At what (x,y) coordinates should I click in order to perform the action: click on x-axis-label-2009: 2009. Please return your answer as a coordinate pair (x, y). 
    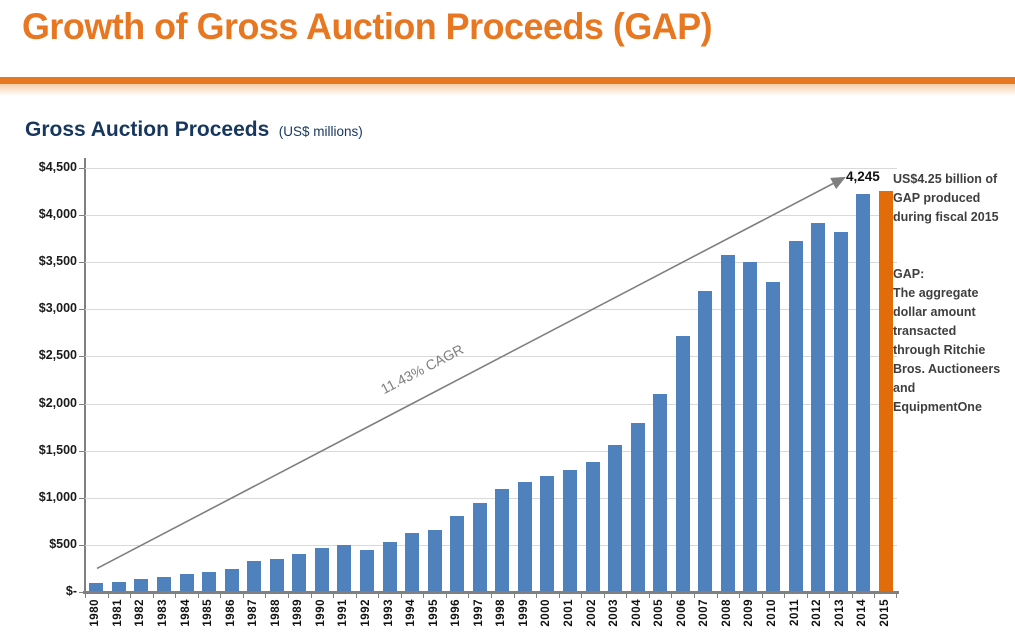
    Looking at the image, I should click on (749, 613).